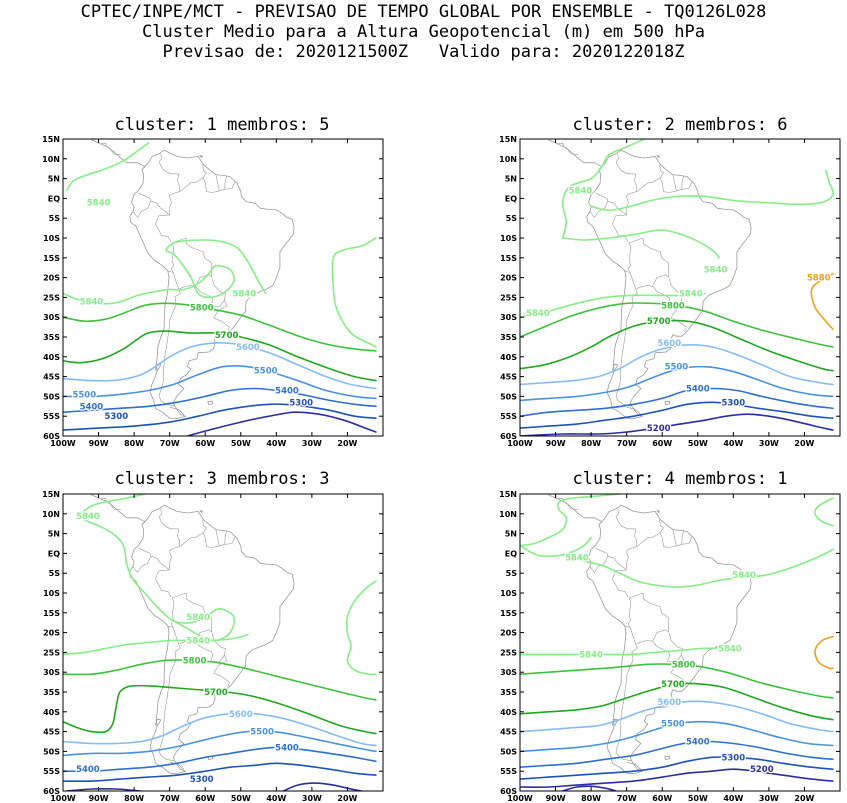 The height and width of the screenshot is (803, 847). I want to click on panel-title: cluster: 3 membros: 3, so click(222, 479).